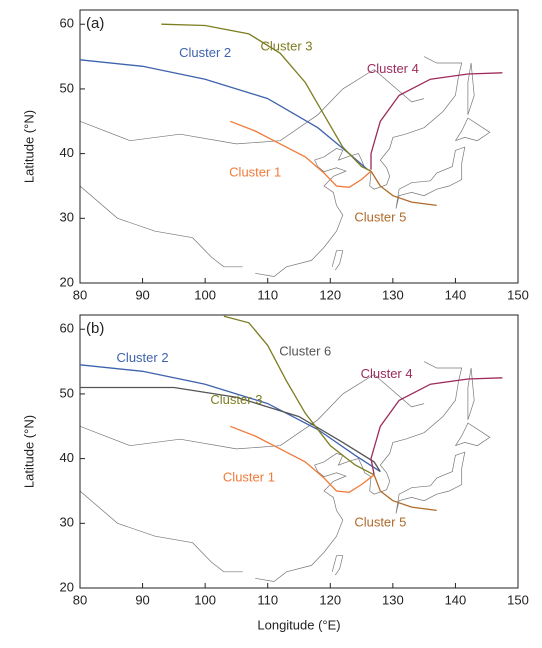 This screenshot has height=648, width=542. I want to click on panel-label: (b), so click(95, 328).